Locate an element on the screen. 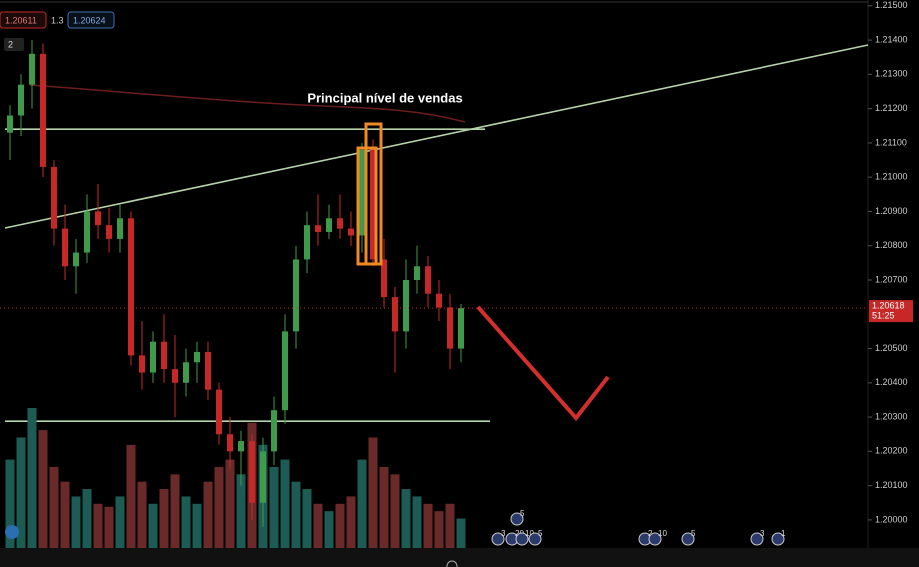 This screenshot has height=567, width=919. search-icon is located at coordinates (452, 563).